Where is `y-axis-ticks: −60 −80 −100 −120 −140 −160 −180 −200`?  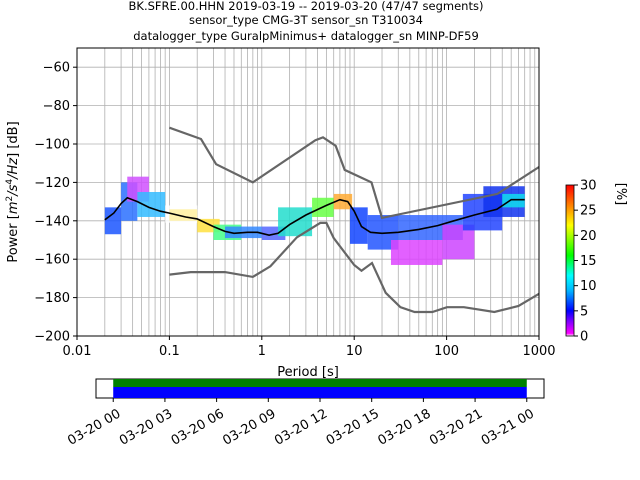
y-axis-ticks: −60 −80 −100 −120 −140 −160 −180 −200 is located at coordinates (55, 203).